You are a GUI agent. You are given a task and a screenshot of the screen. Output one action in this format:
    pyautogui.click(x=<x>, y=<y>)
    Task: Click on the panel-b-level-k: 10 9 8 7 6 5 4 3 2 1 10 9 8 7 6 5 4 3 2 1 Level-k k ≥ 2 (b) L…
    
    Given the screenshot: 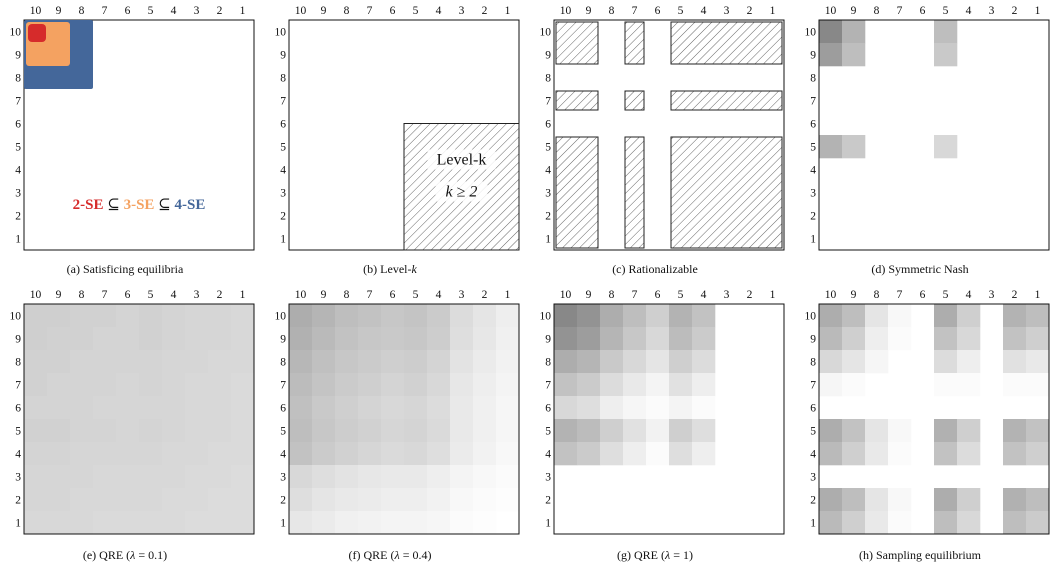 What is the action you would take?
    pyautogui.click(x=392, y=140)
    